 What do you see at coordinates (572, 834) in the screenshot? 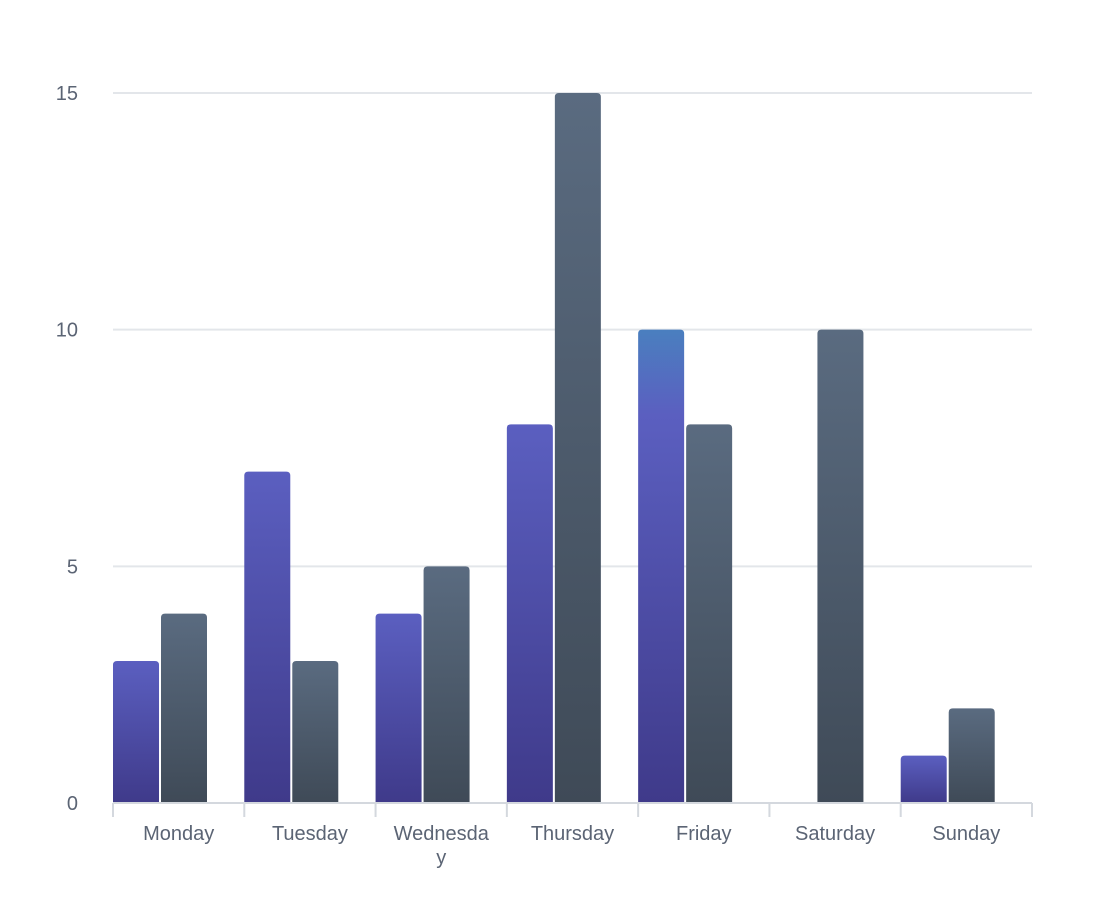
I see `x-tick-label: Thursday` at bounding box center [572, 834].